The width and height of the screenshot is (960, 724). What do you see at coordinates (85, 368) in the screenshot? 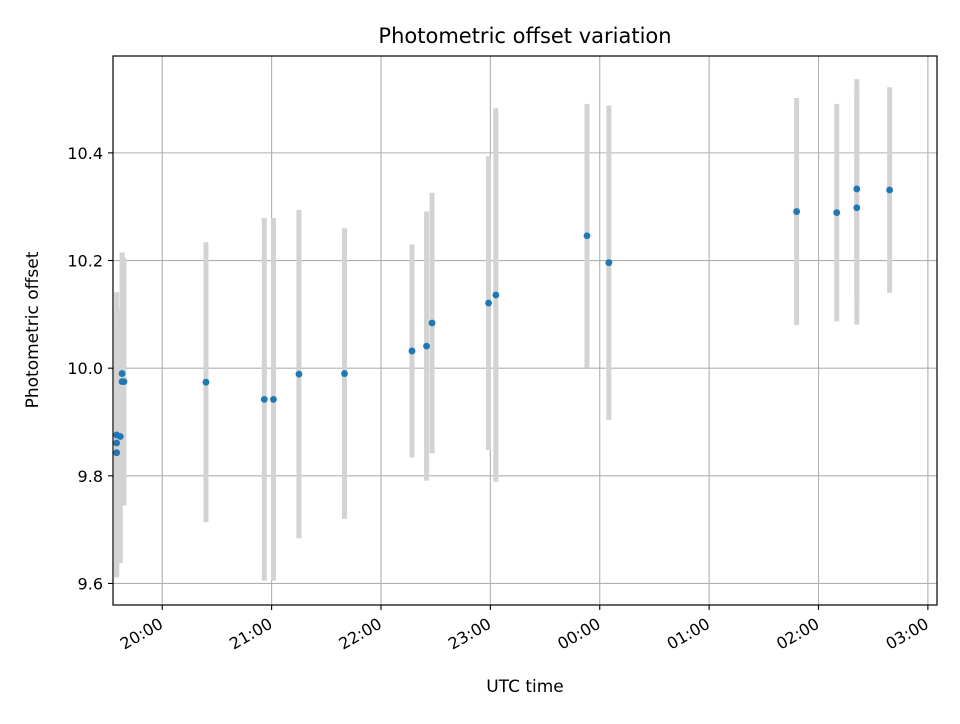
I see `y-tick-label: 10.0` at bounding box center [85, 368].